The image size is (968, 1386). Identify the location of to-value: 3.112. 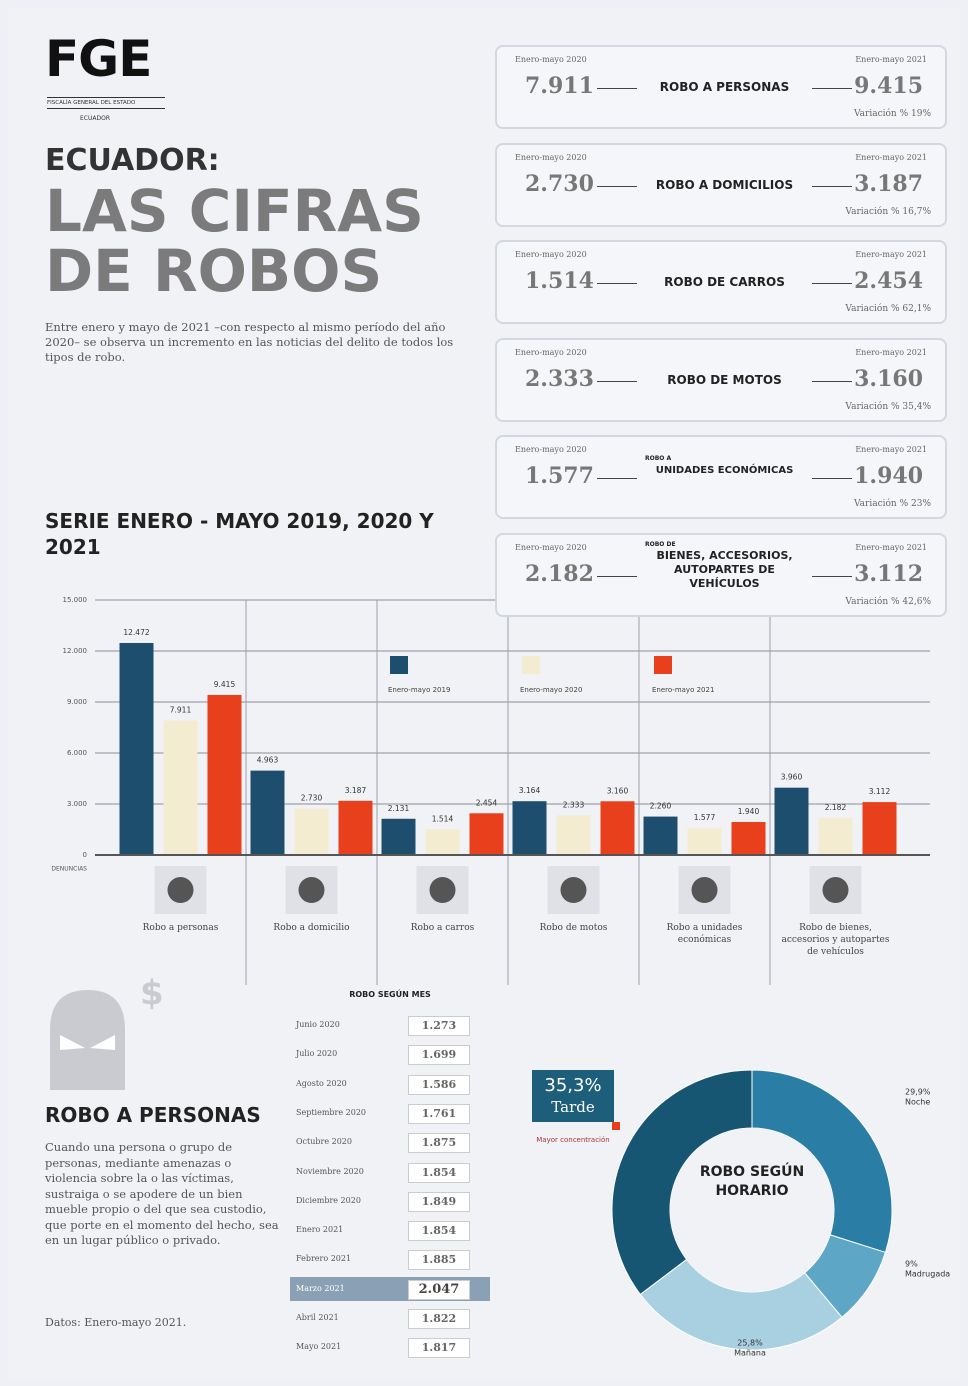
(888, 573).